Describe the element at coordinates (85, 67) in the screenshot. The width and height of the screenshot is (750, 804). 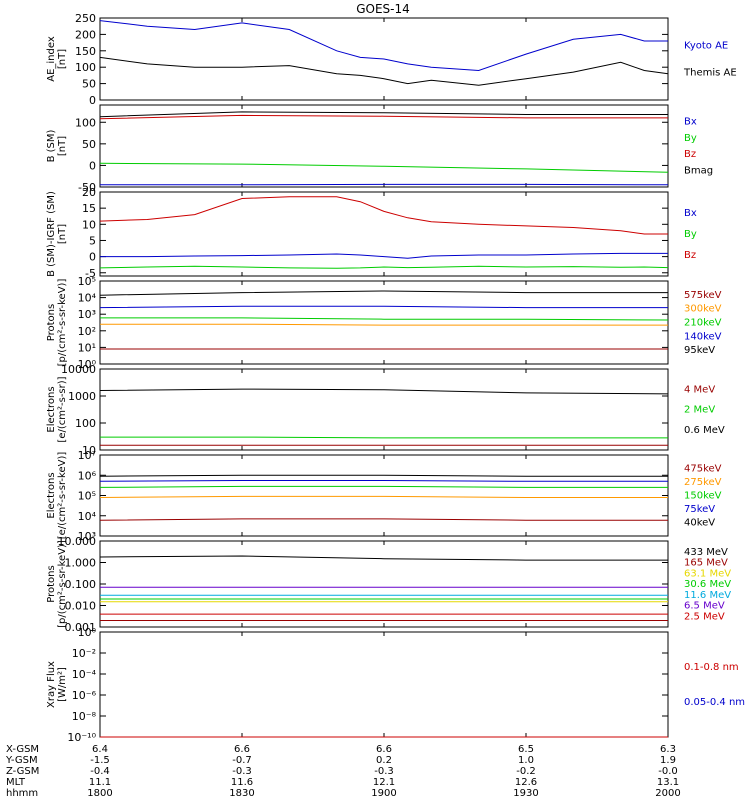
I see `panel-1-ytick-label-2: 100` at that location.